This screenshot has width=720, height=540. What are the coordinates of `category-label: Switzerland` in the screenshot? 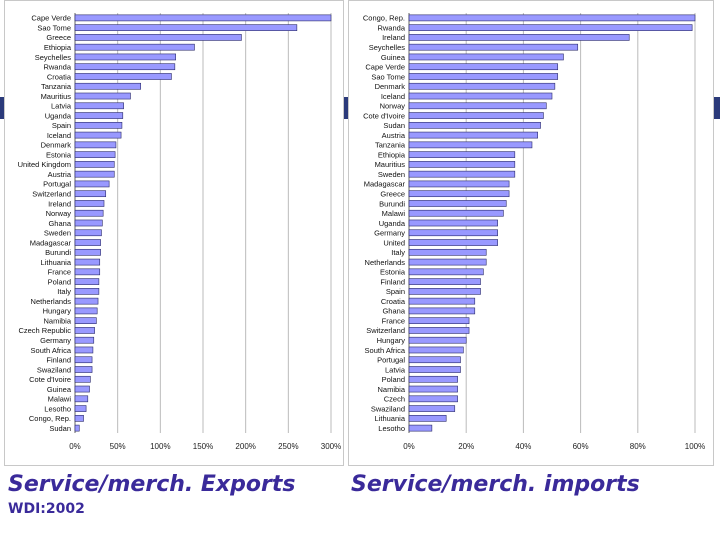 It's located at (385, 330).